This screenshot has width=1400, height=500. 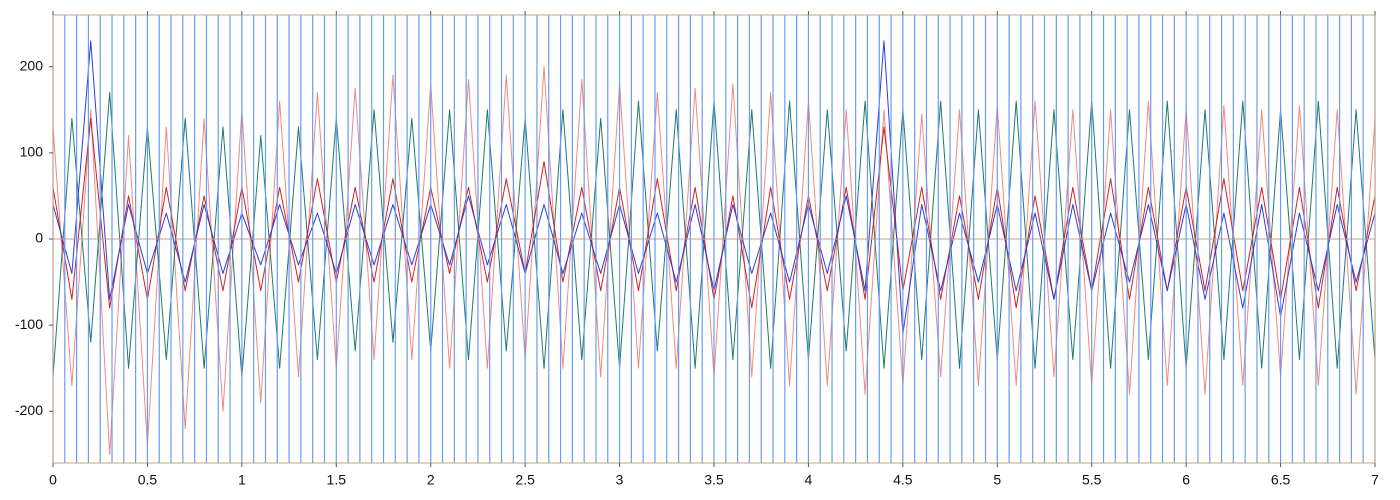 What do you see at coordinates (1186, 480) in the screenshot?
I see `x-tick-label: 6` at bounding box center [1186, 480].